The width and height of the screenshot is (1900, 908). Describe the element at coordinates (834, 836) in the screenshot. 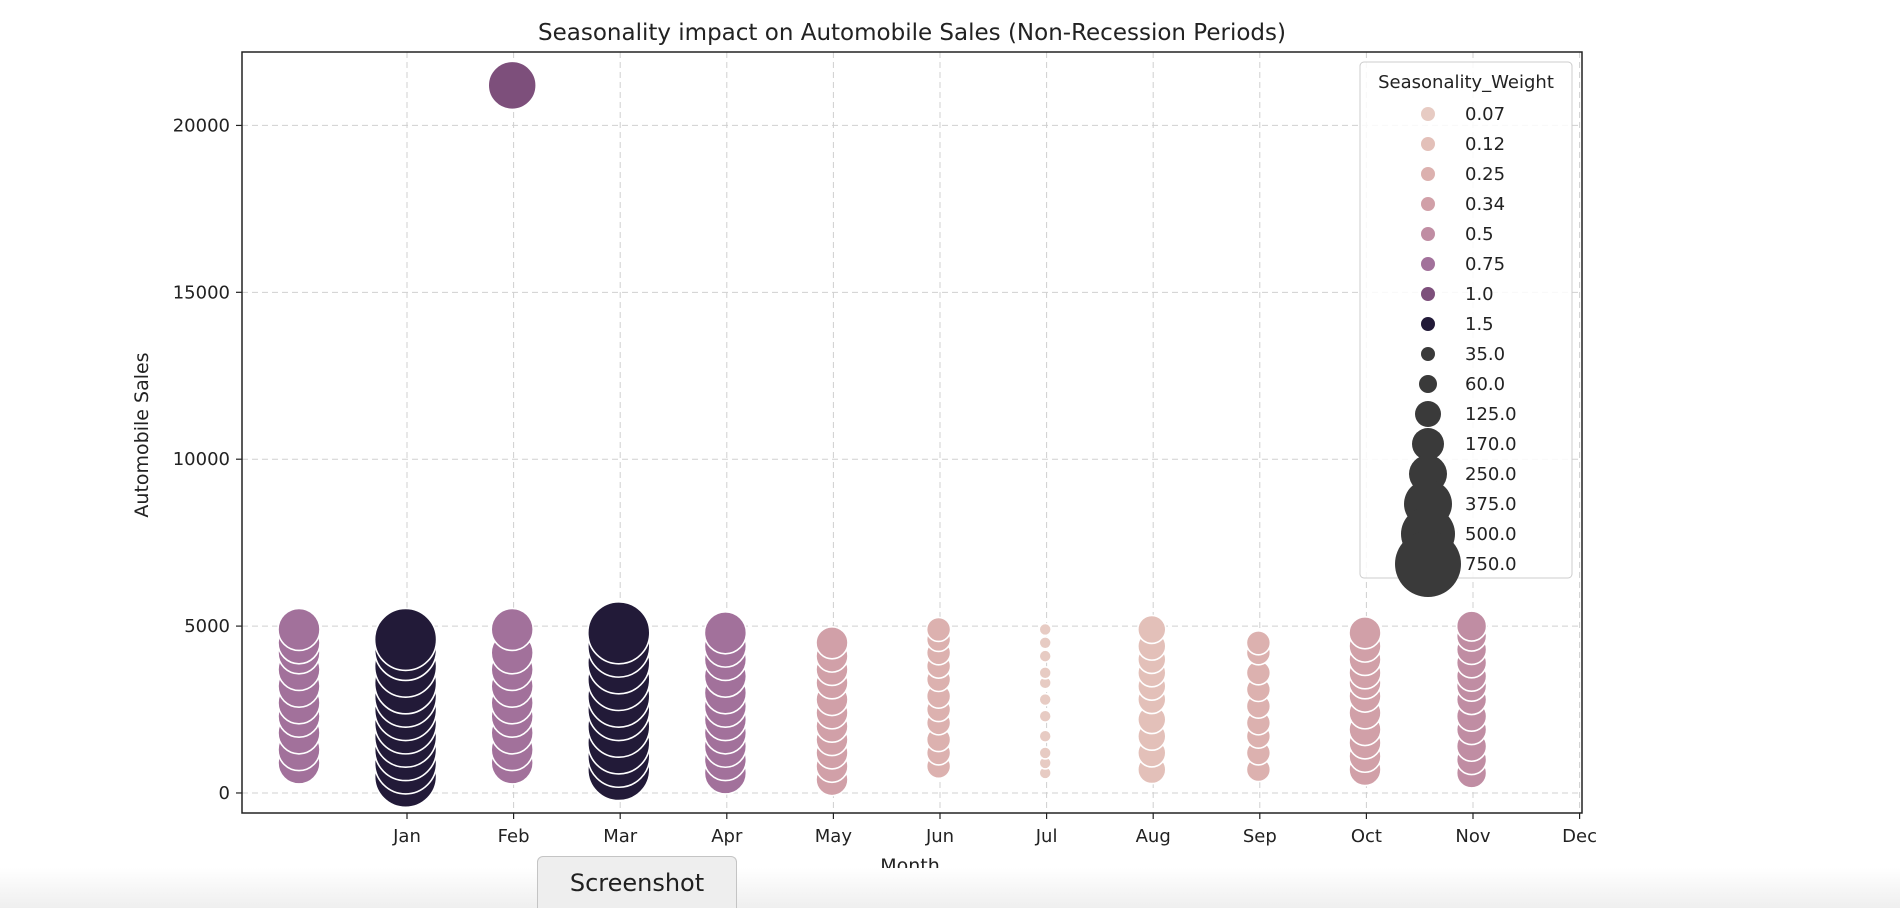

I see `x-tick-label: May` at that location.